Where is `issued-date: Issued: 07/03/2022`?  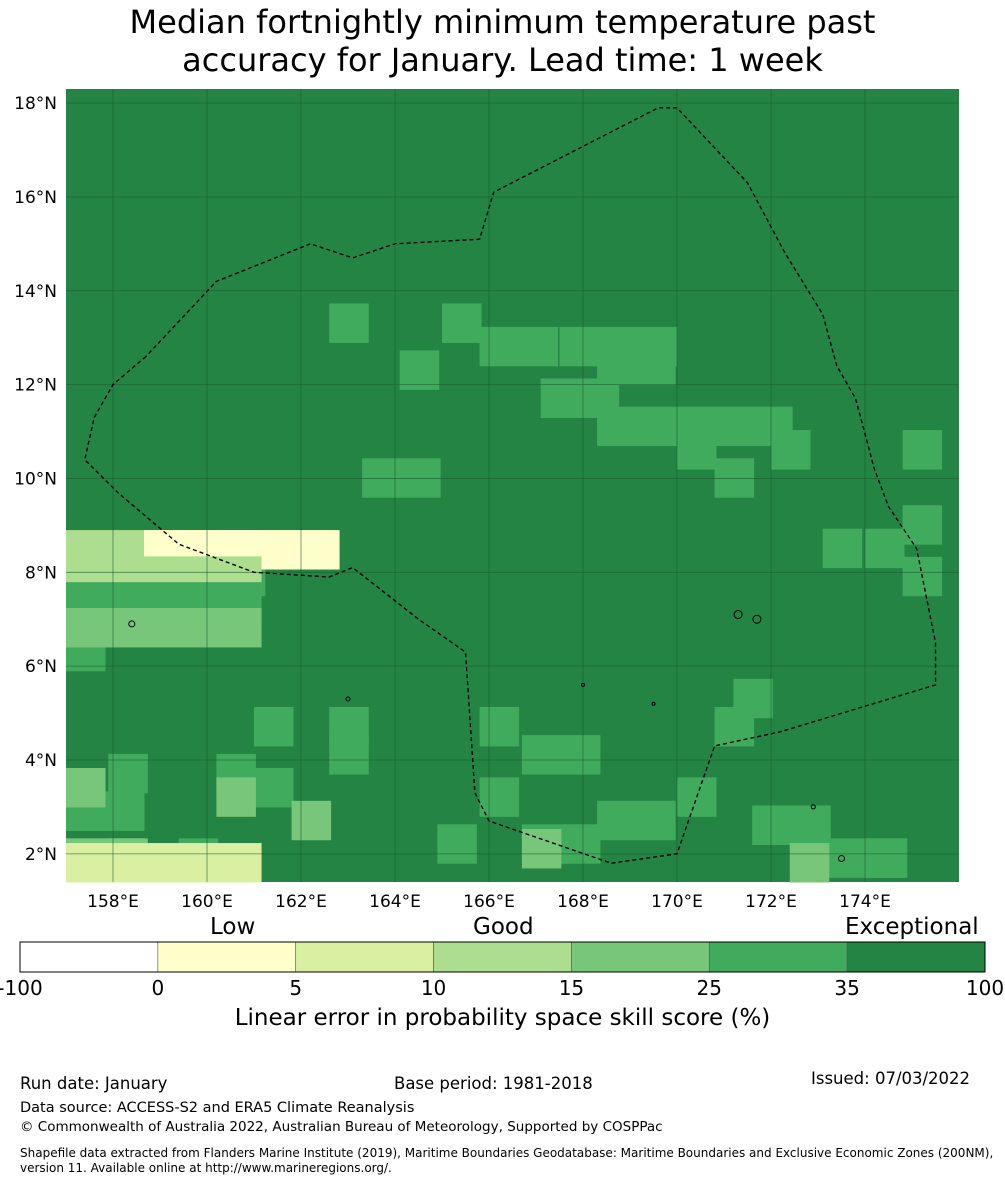
issued-date: Issued: 07/03/2022 is located at coordinates (891, 1078).